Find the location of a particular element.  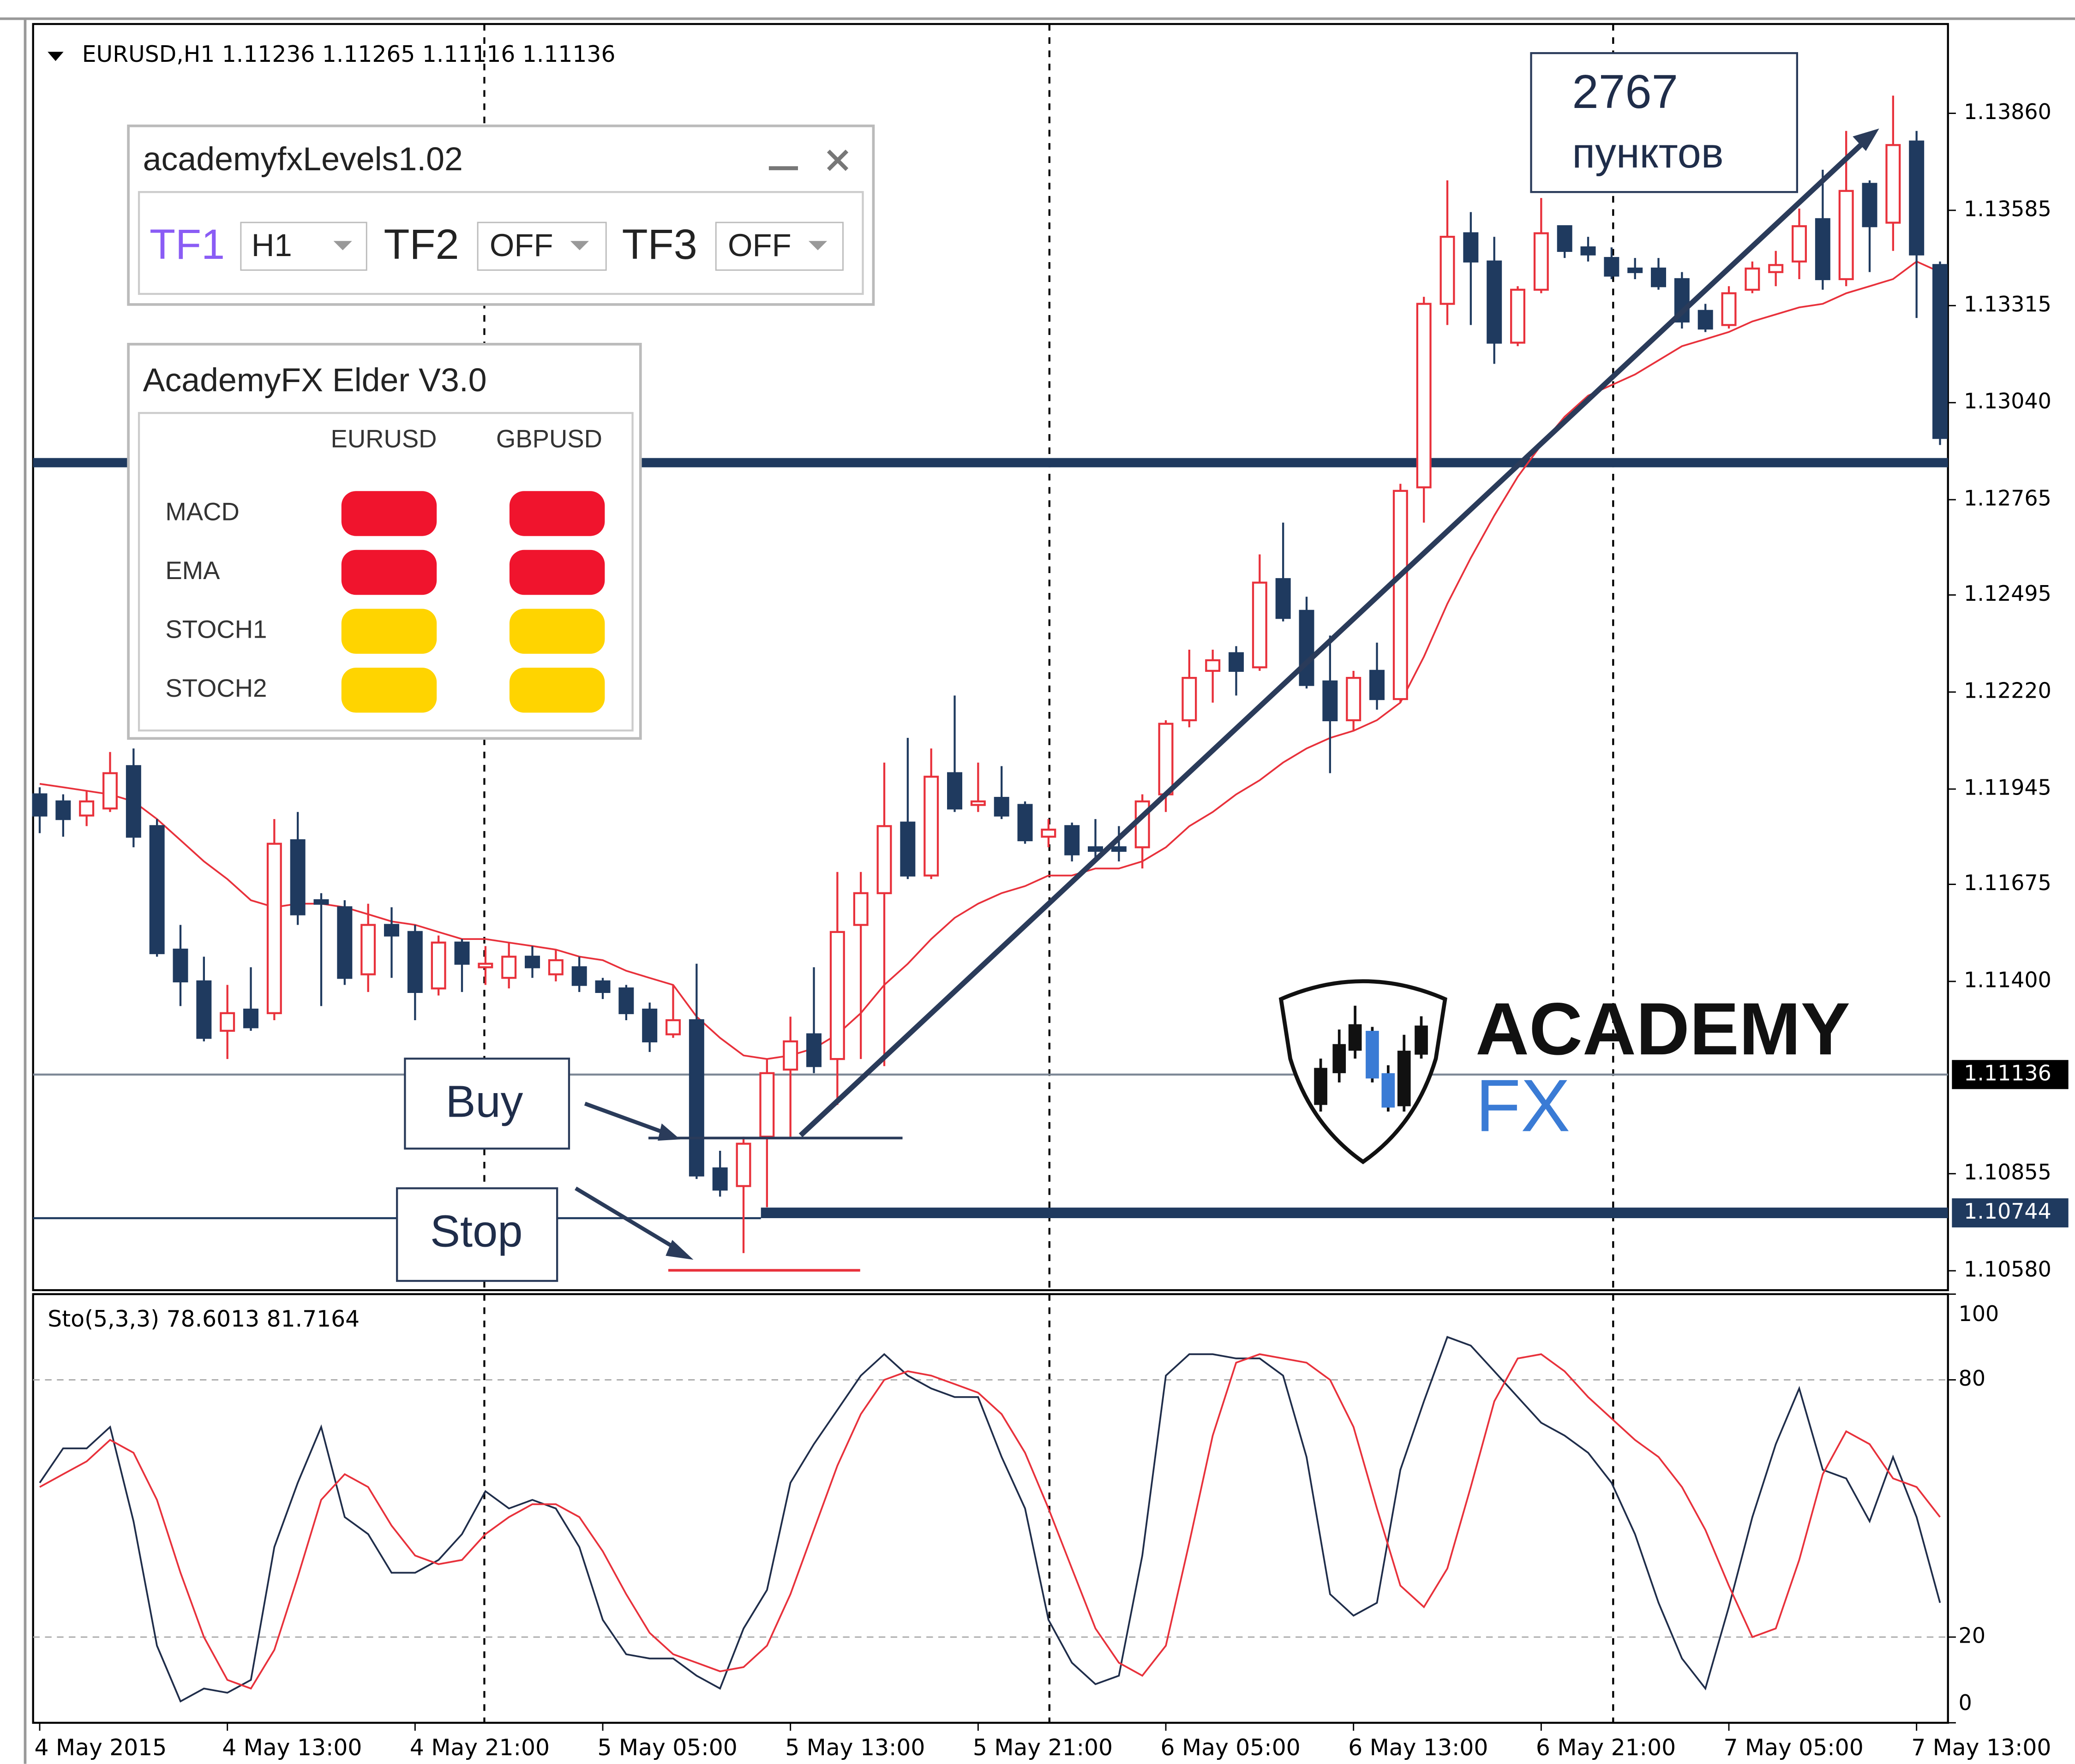

logo-subtext: FX is located at coordinates (1523, 1105).